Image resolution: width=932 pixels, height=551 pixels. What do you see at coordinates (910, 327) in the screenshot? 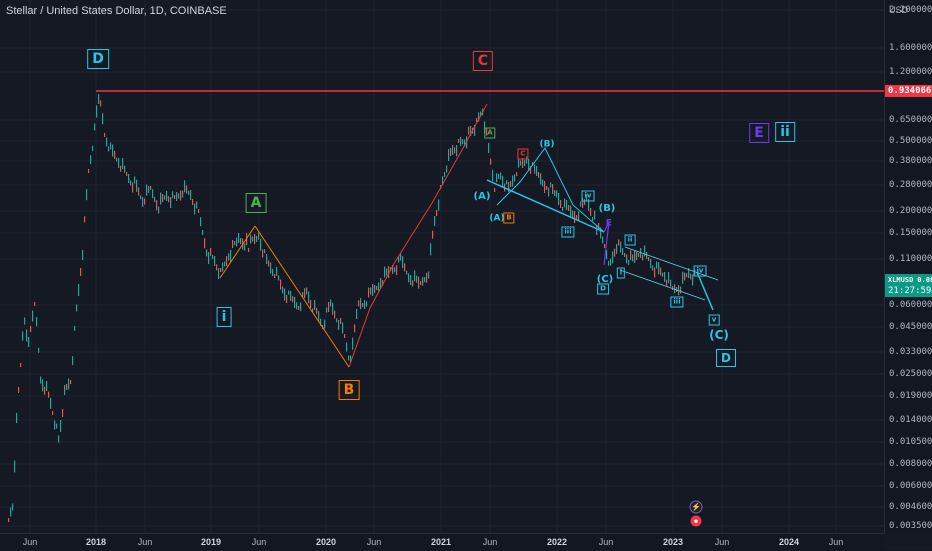
I see `price-axis-label: 0.045000` at bounding box center [910, 327].